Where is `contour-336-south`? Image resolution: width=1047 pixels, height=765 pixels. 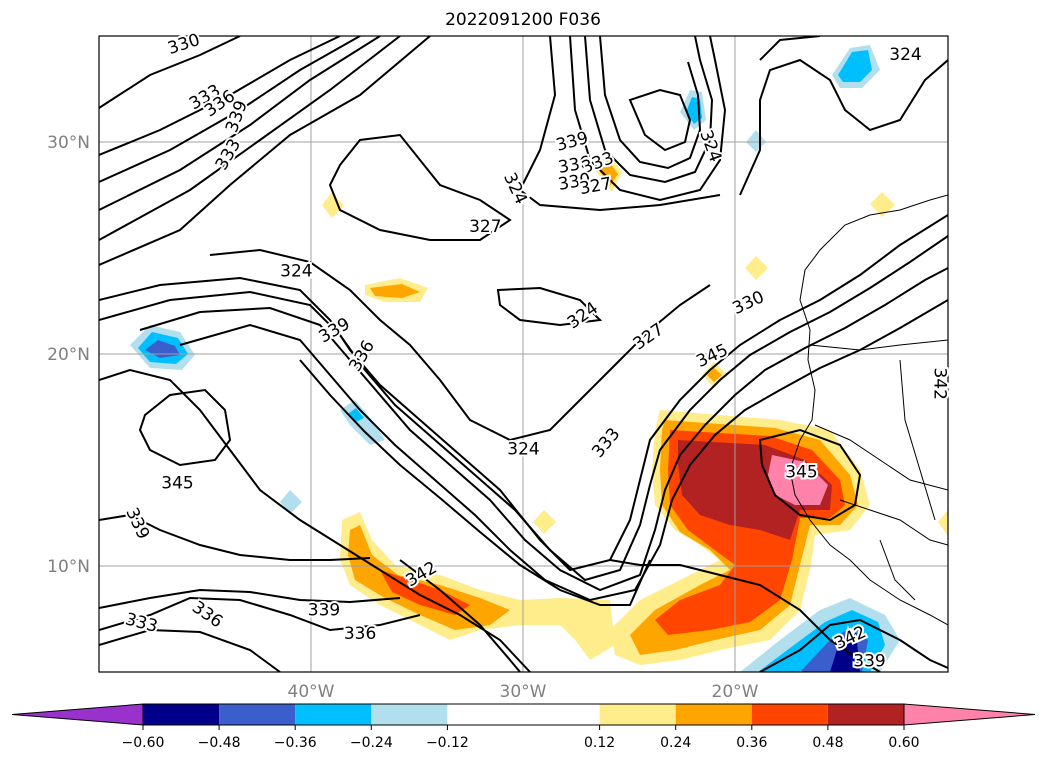
contour-336-south is located at coordinates (260, 614).